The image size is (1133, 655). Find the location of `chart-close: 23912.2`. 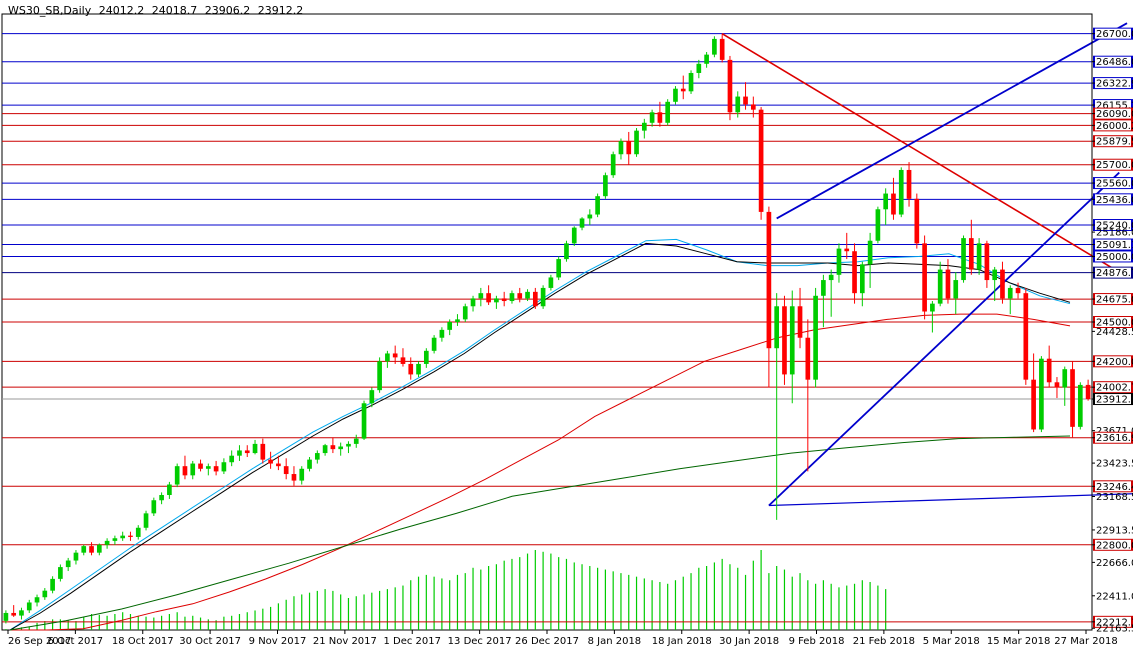

chart-close: 23912.2 is located at coordinates (280, 10).